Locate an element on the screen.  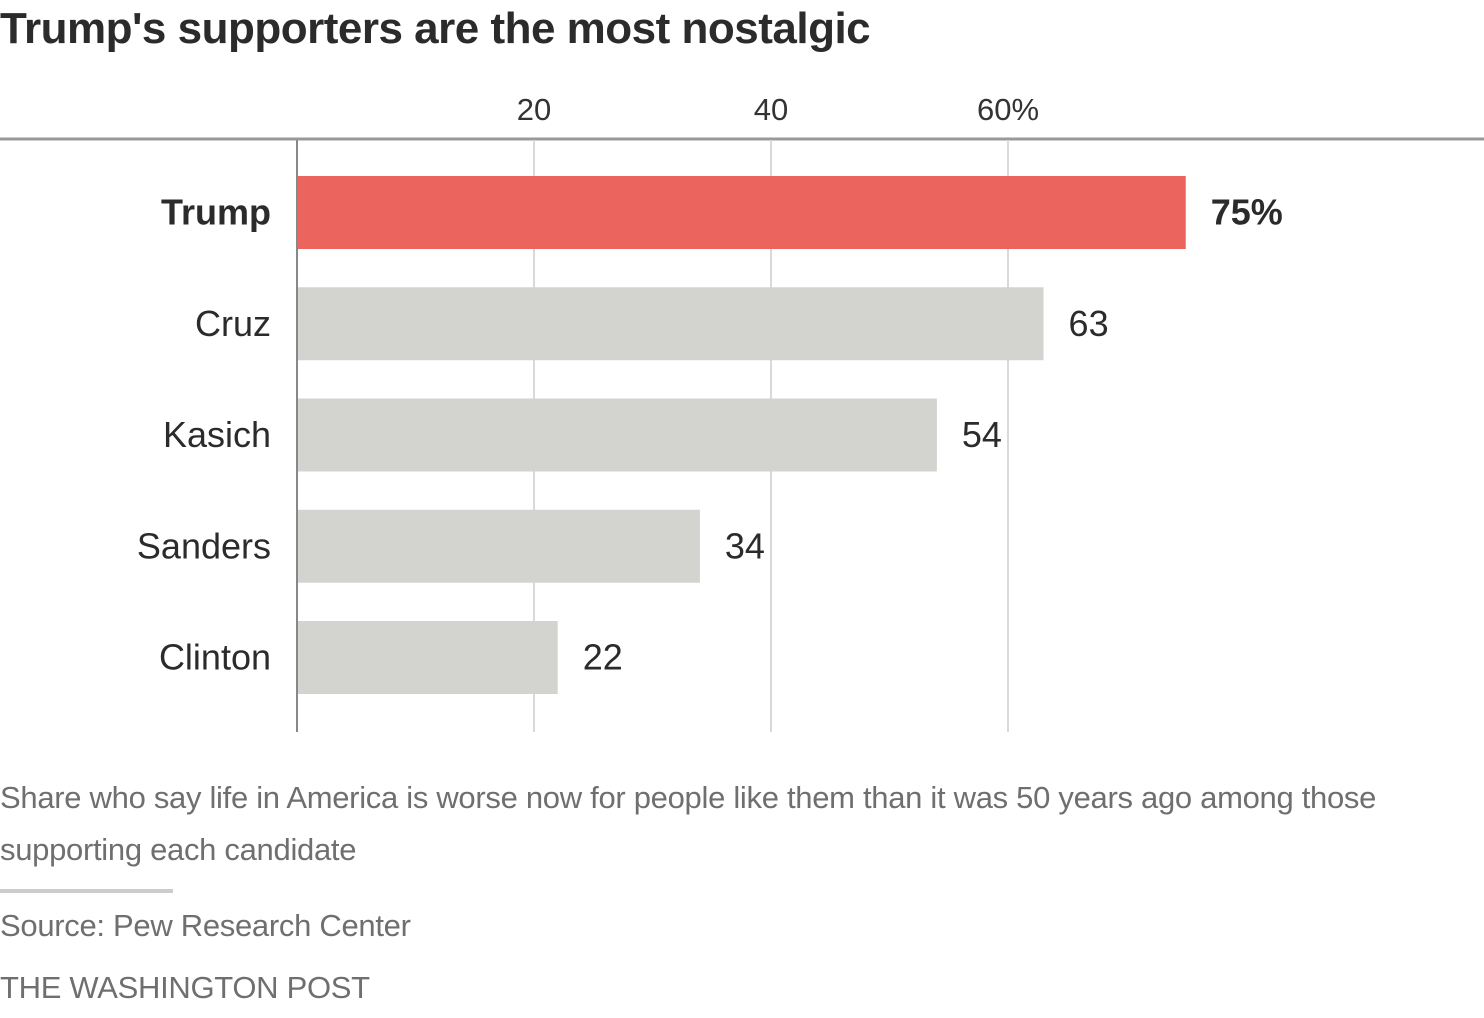
bar-sanders is located at coordinates (498, 546).